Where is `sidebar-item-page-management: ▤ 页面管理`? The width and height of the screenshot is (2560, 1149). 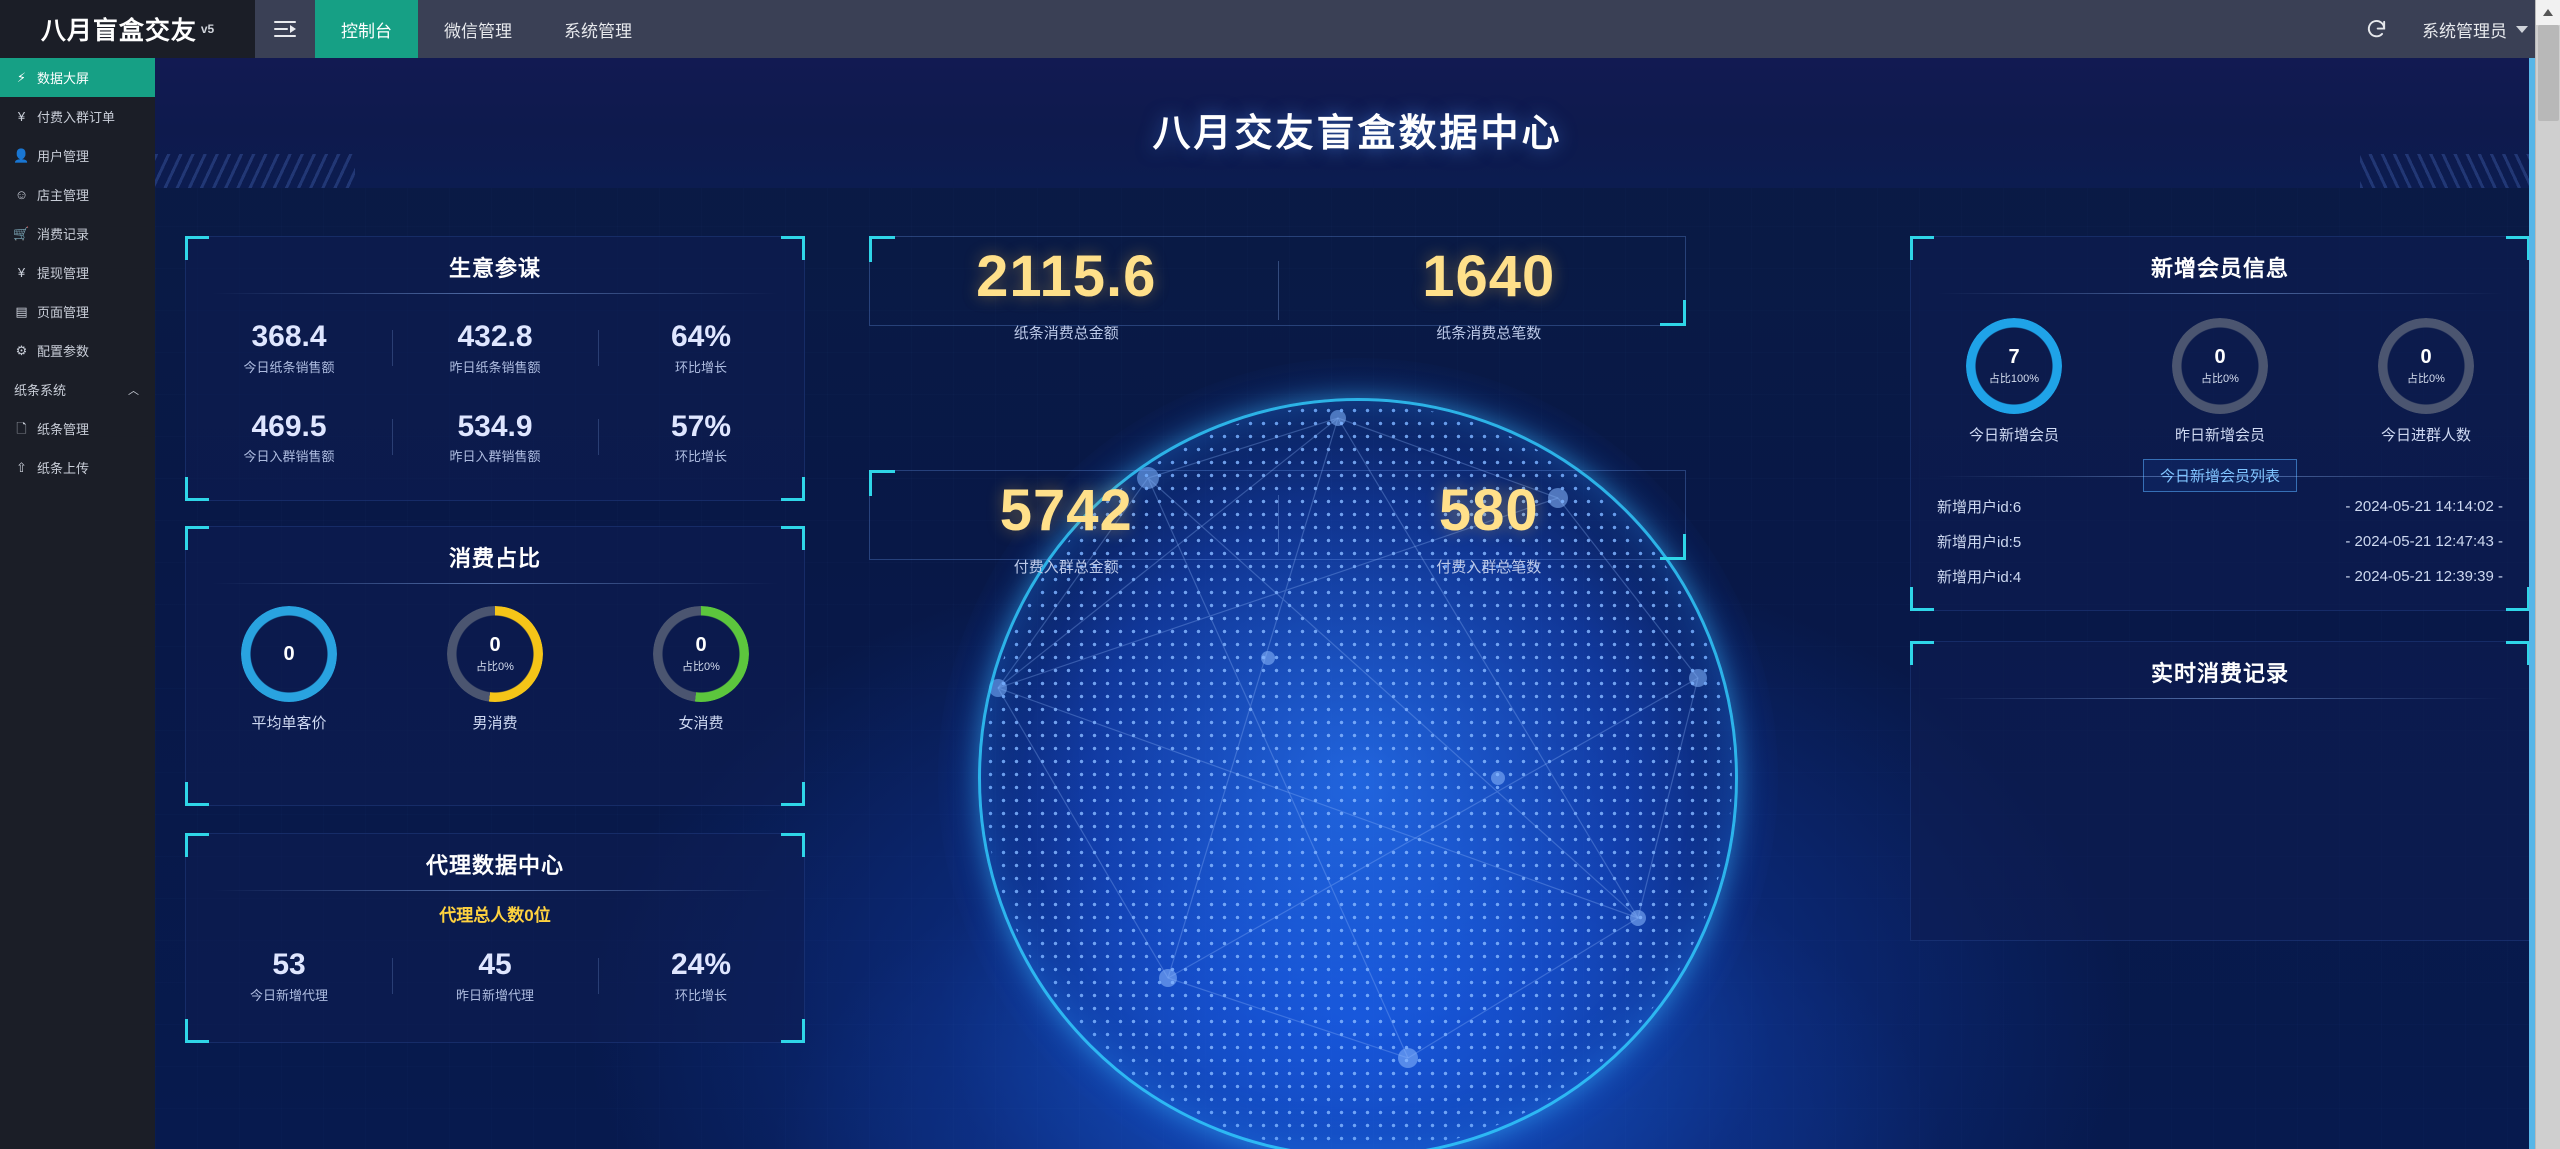 sidebar-item-page-management: ▤ 页面管理 is located at coordinates (77, 311).